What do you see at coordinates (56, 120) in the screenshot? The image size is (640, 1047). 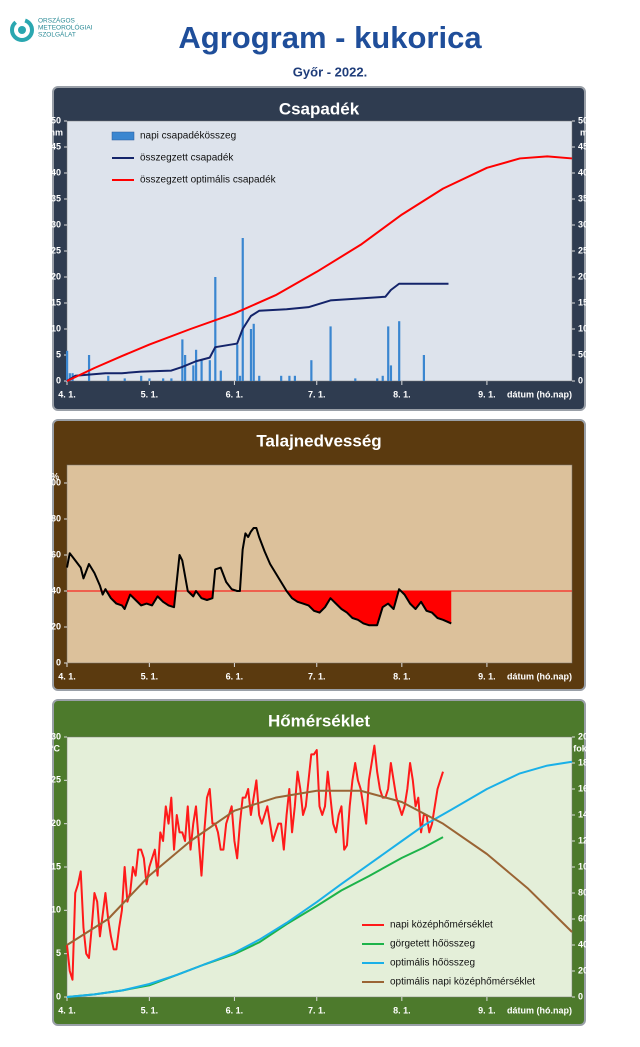 I see `y-tick-label: 50` at bounding box center [56, 120].